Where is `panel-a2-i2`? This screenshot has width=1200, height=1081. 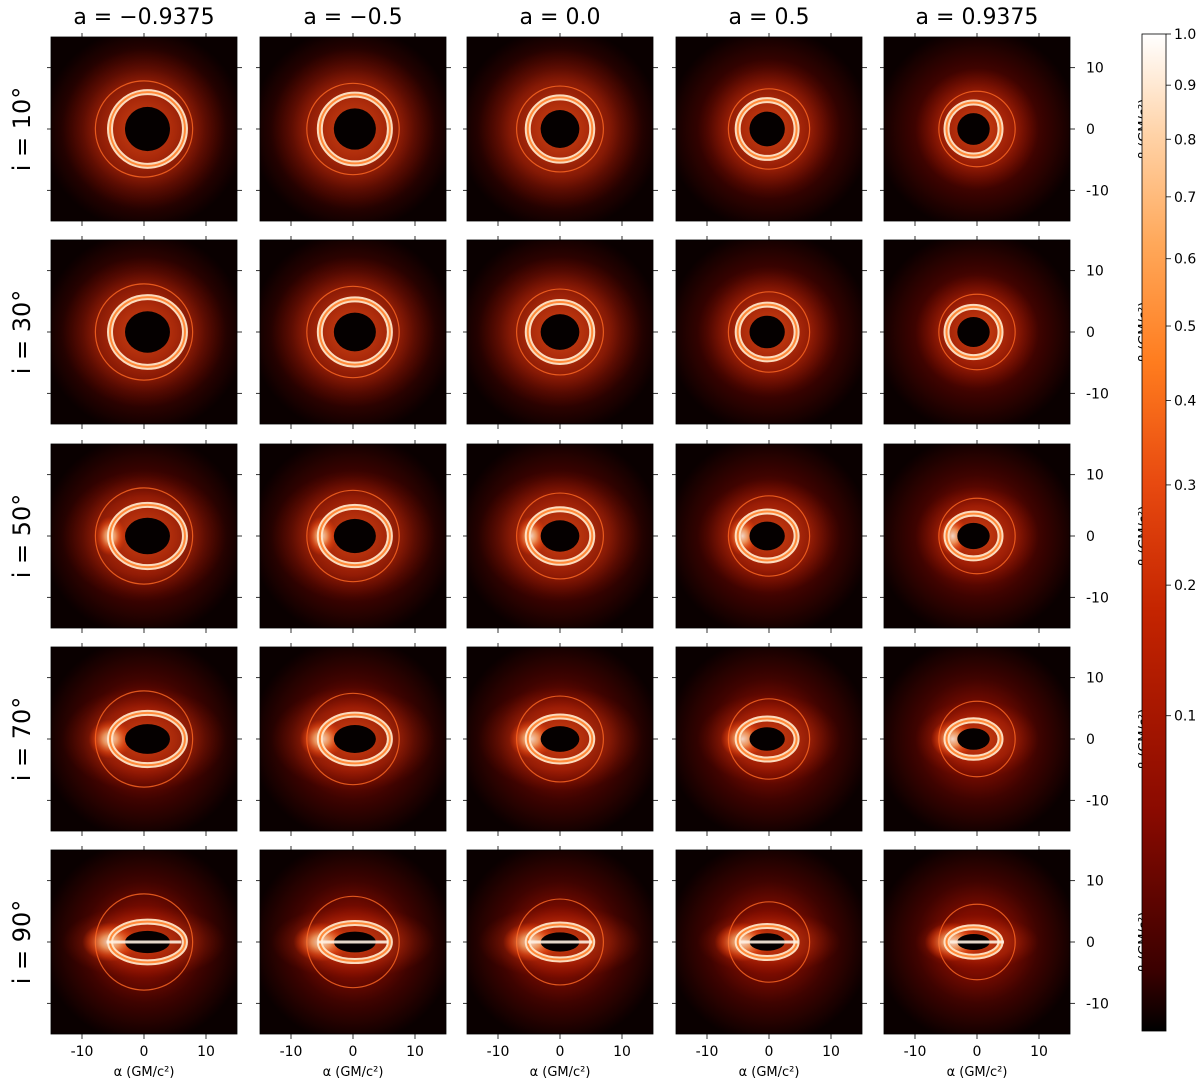 panel-a2-i2 is located at coordinates (560, 536).